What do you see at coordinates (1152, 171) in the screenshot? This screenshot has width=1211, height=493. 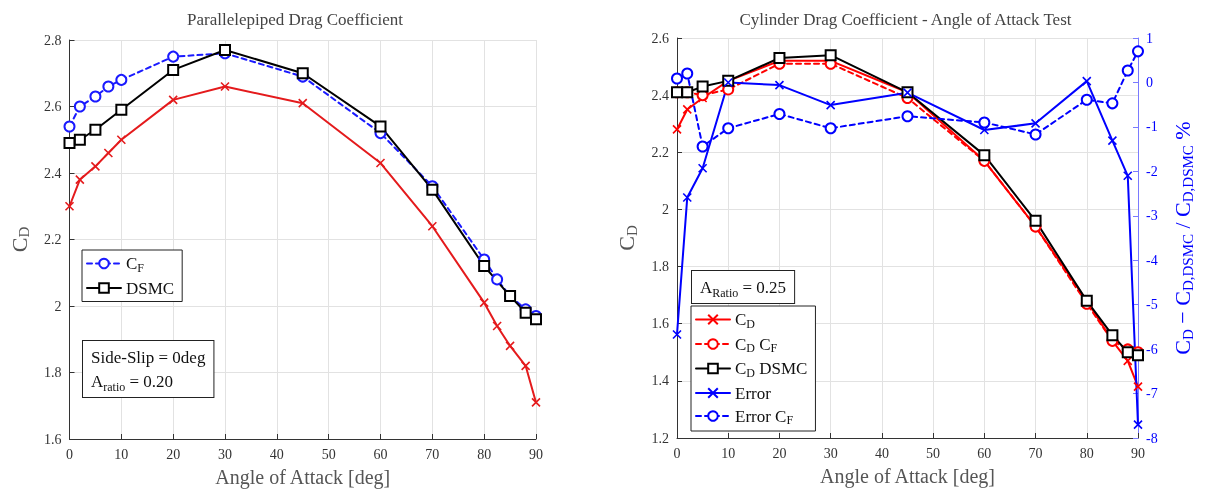 I see `y2-tick-label: -2` at bounding box center [1152, 171].